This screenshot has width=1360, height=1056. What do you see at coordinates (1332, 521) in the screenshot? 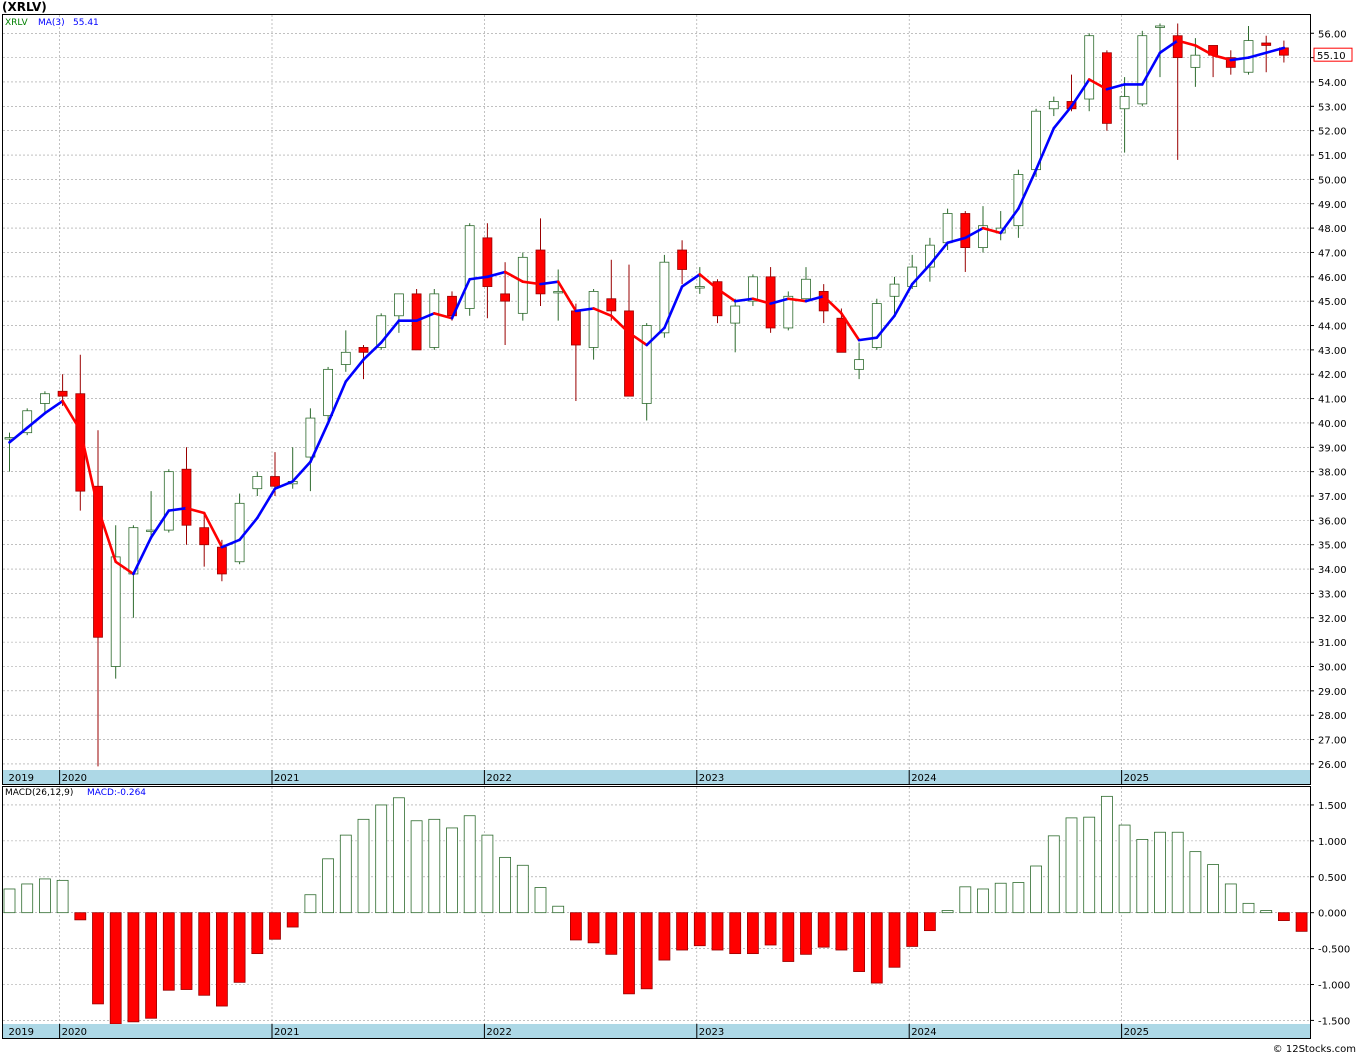
I see `price-tick-label: 36.00` at bounding box center [1332, 521].